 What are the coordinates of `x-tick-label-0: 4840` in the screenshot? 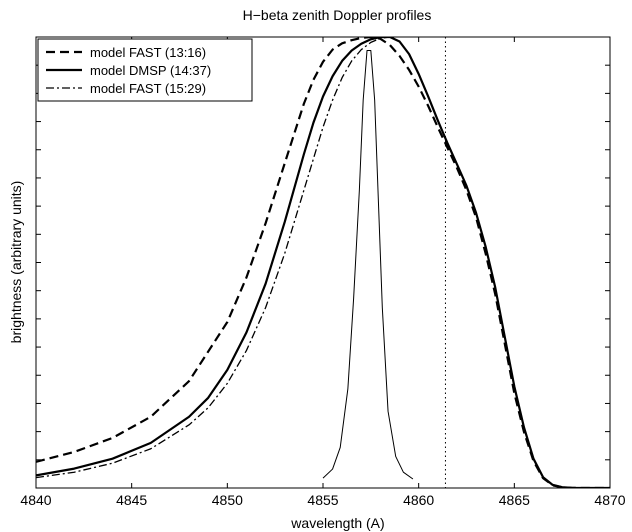 It's located at (35, 500).